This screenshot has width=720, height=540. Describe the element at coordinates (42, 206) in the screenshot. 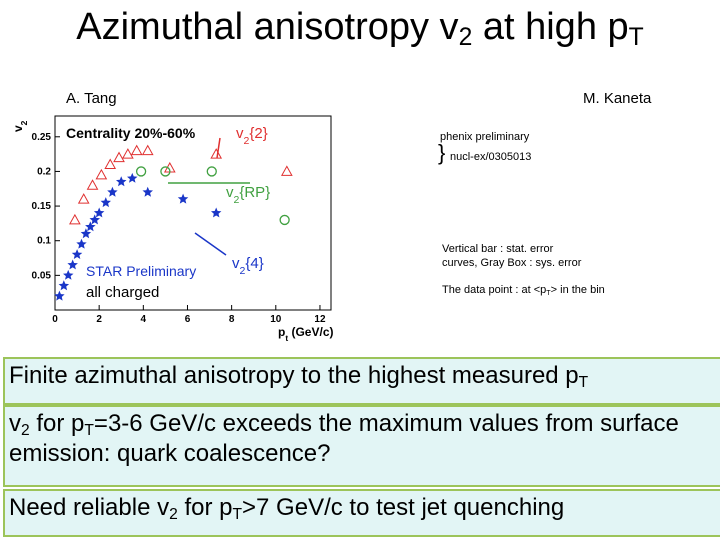

I see `y-tick-label: 0.15` at that location.